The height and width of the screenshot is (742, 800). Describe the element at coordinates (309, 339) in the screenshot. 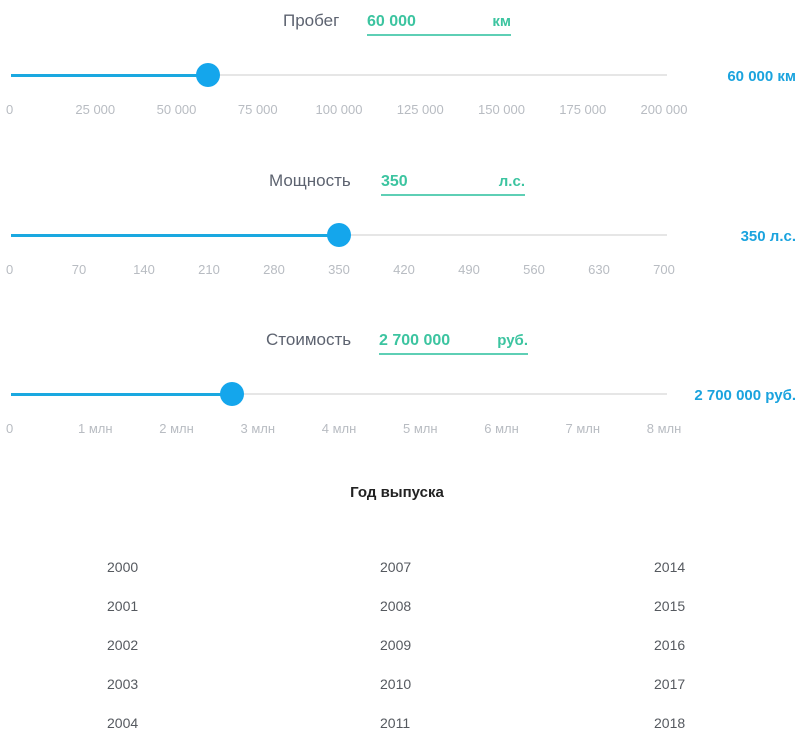

I see `price-label: Стоимость` at that location.